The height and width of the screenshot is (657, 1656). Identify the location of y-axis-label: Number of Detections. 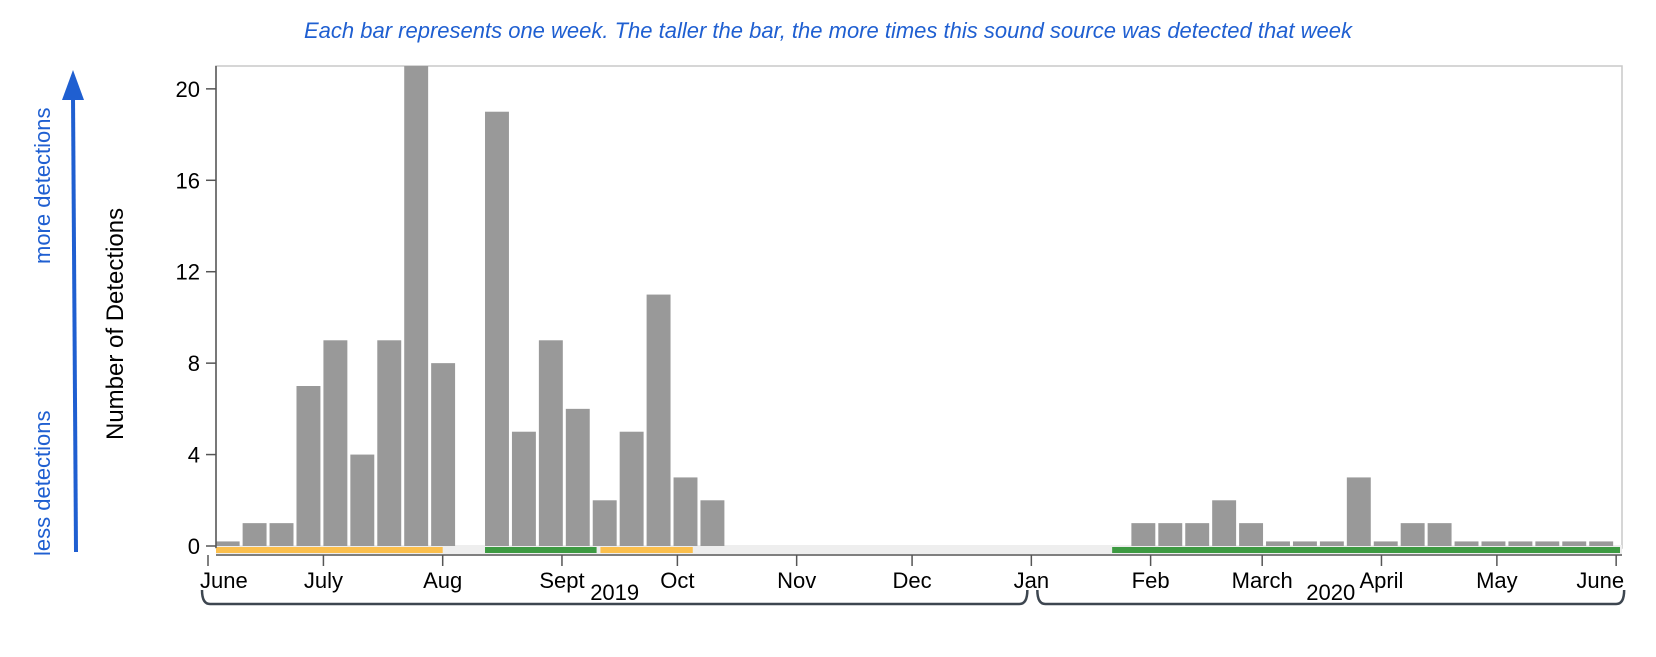
(115, 323).